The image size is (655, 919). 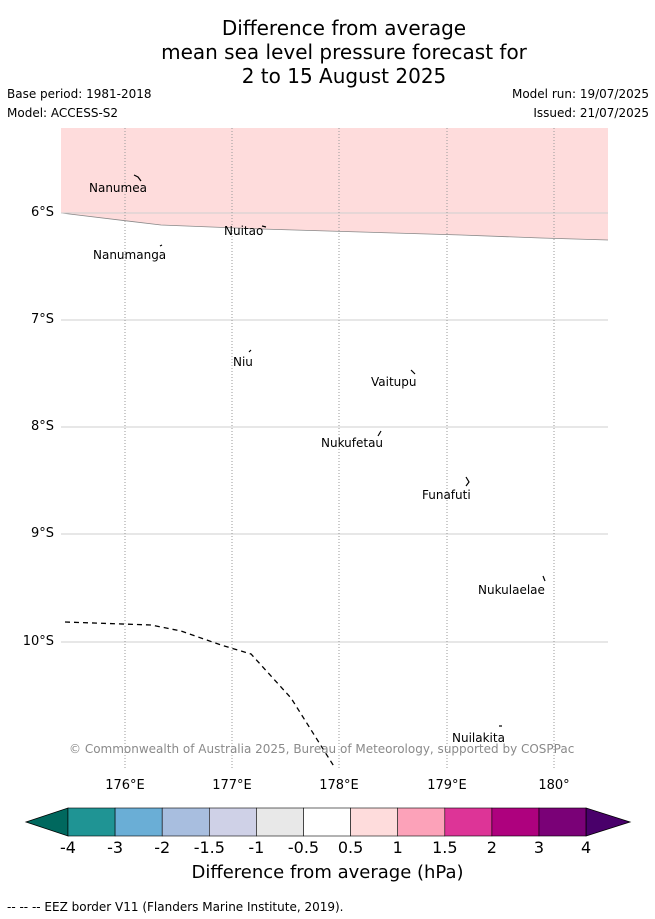 I want to click on shaded-anomaly-region, so click(x=334, y=184).